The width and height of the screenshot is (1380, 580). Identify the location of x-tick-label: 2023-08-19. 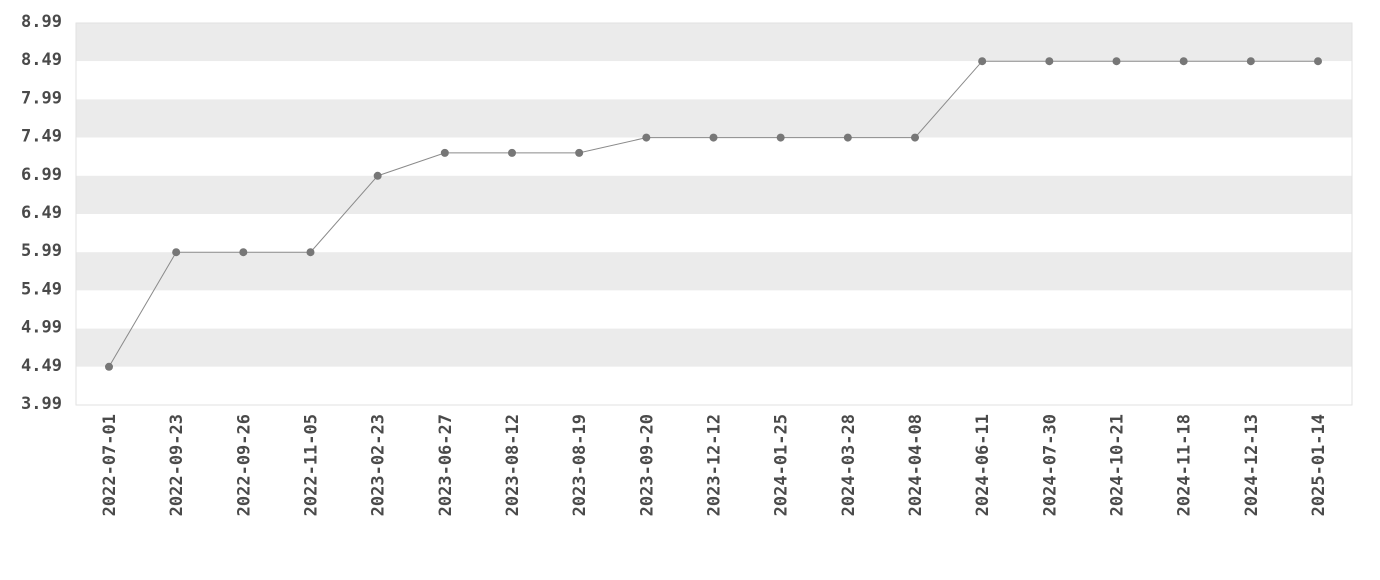
(580, 465).